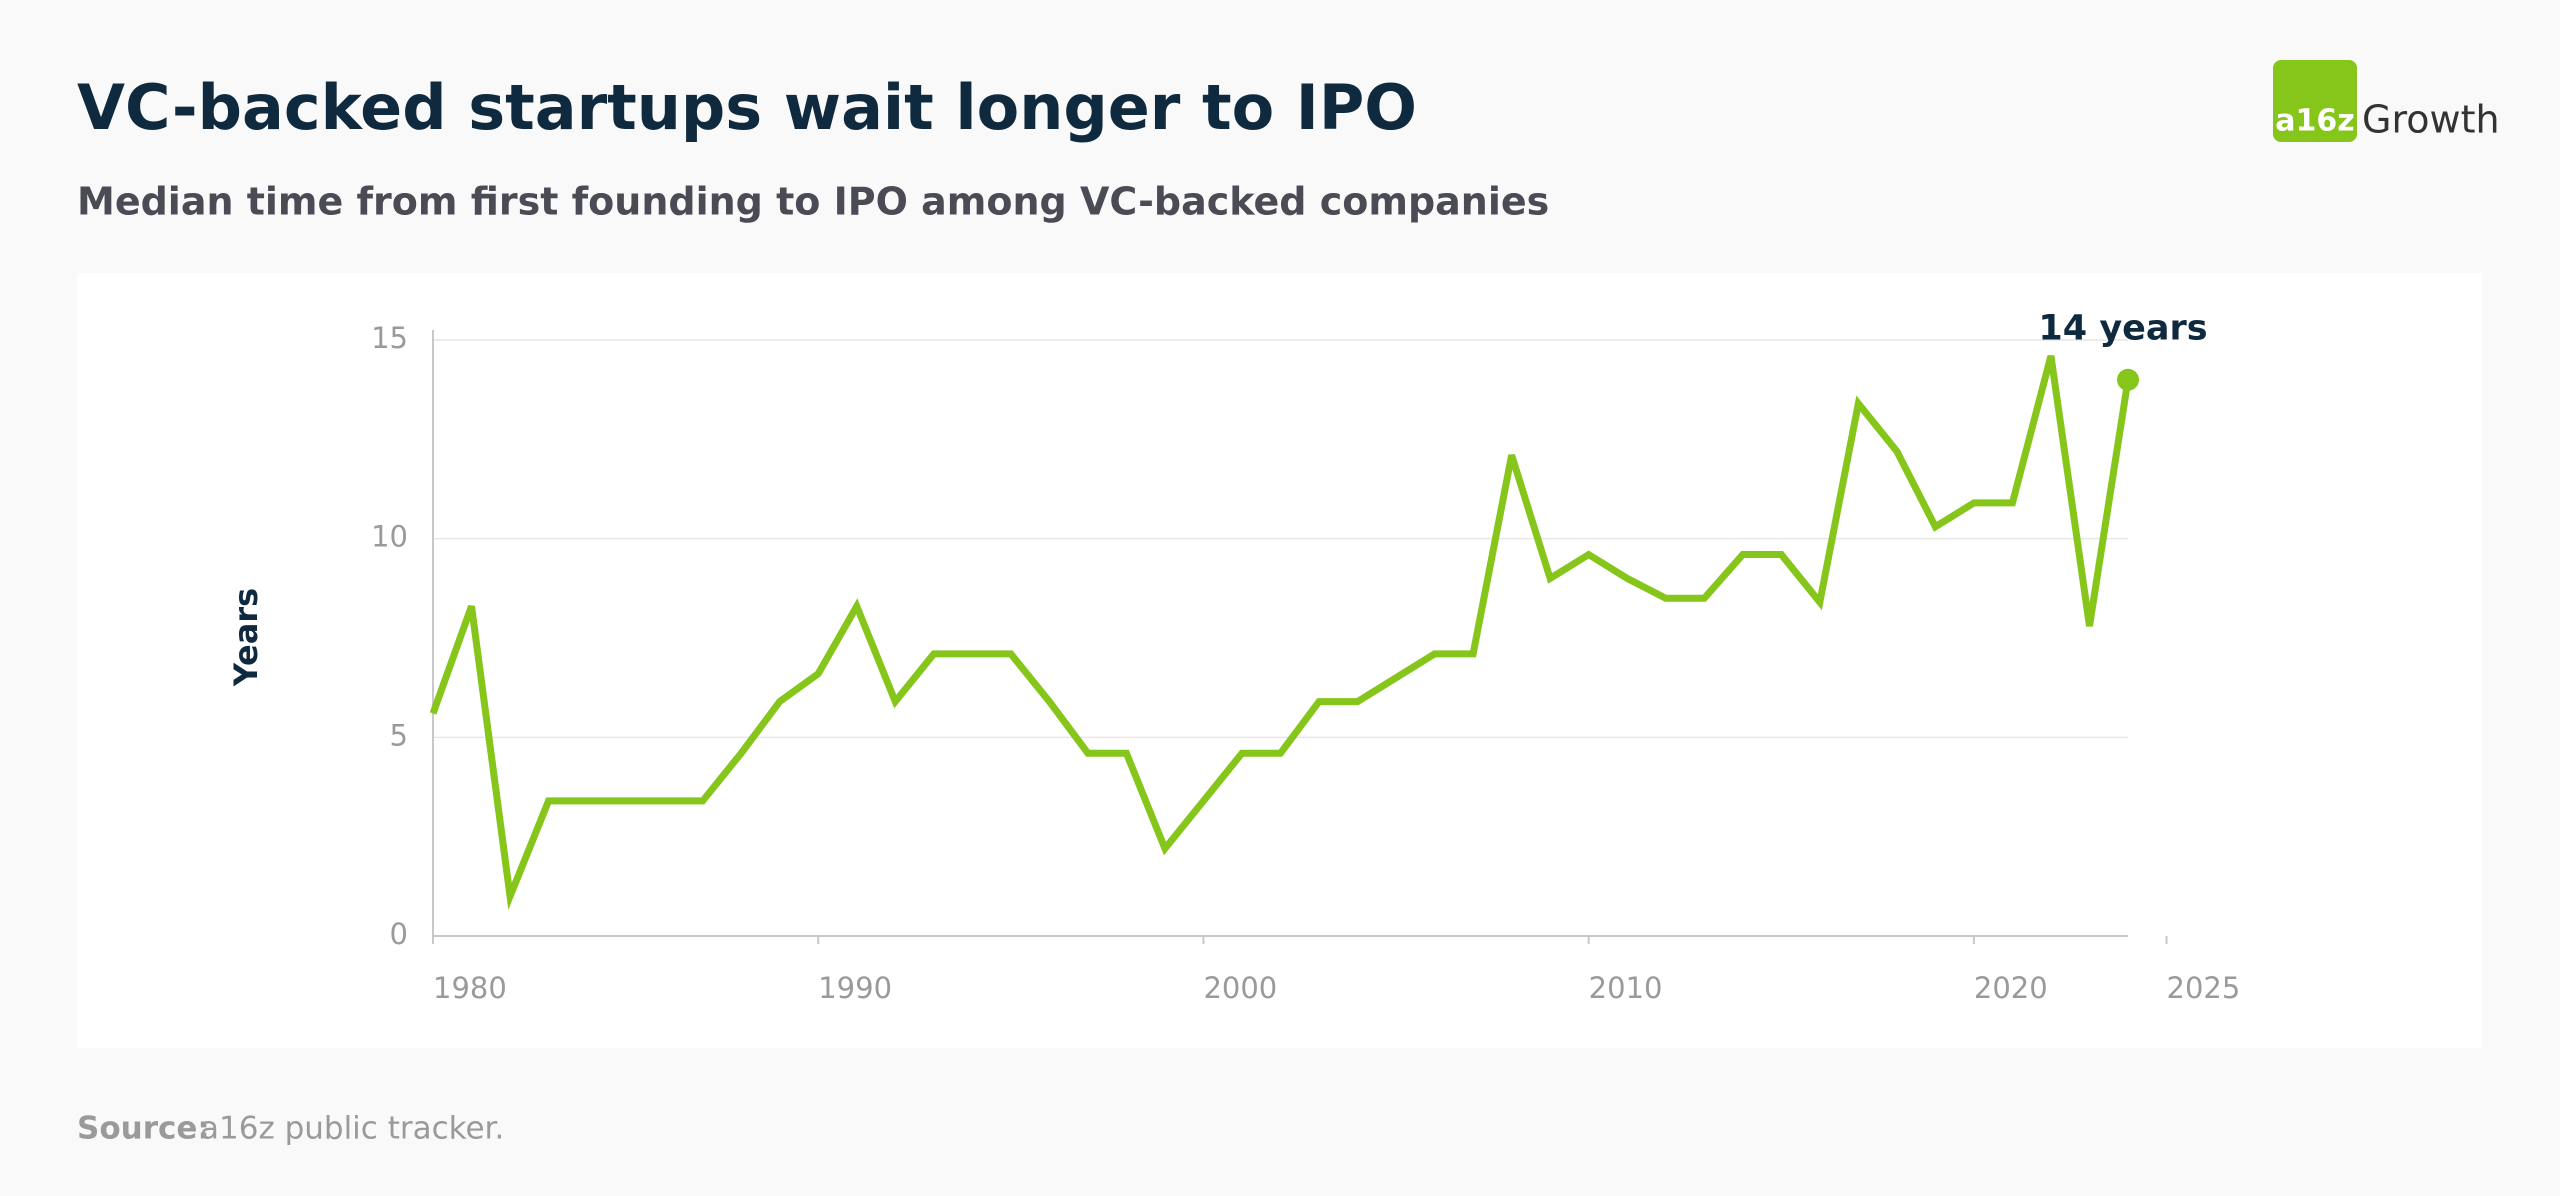 This screenshot has width=2560, height=1196. I want to click on y-tick-label: 5, so click(399, 735).